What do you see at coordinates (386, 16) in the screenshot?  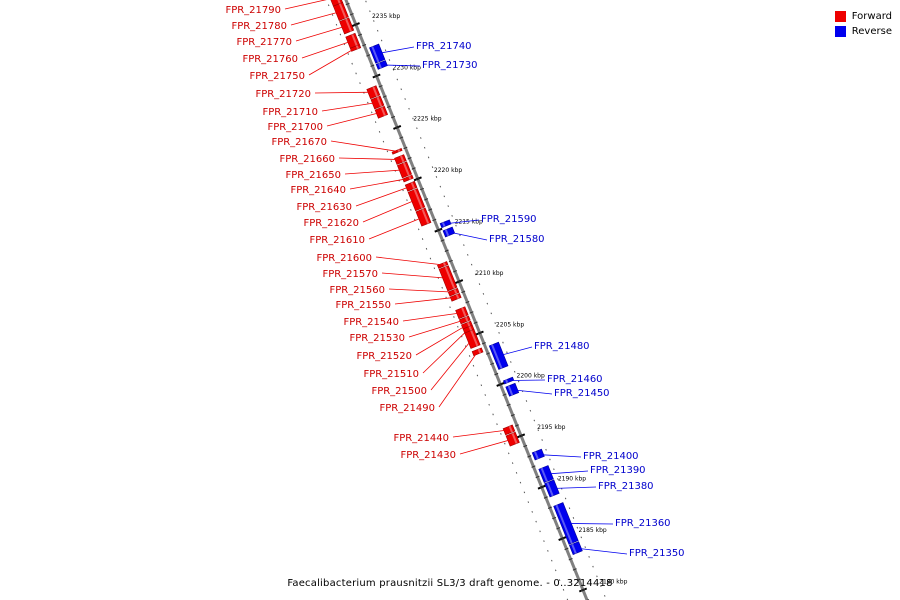 I see `tick-label: 2235 kbp` at bounding box center [386, 16].